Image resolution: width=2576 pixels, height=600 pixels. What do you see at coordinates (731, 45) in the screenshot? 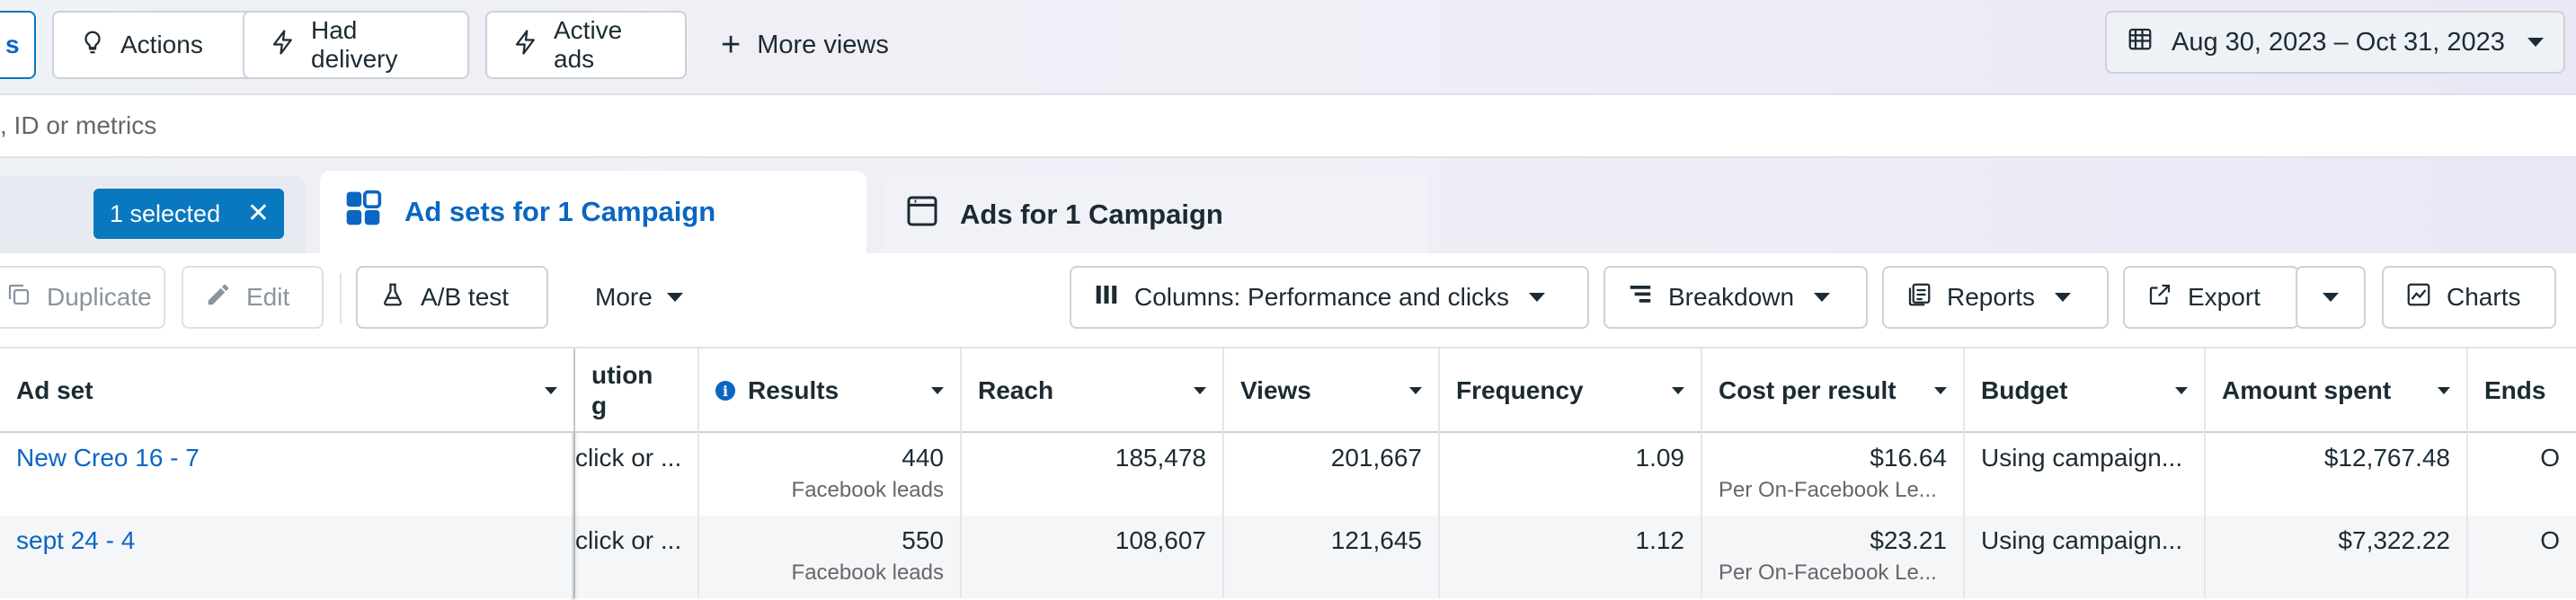
I see `plus-icon: +` at bounding box center [731, 45].